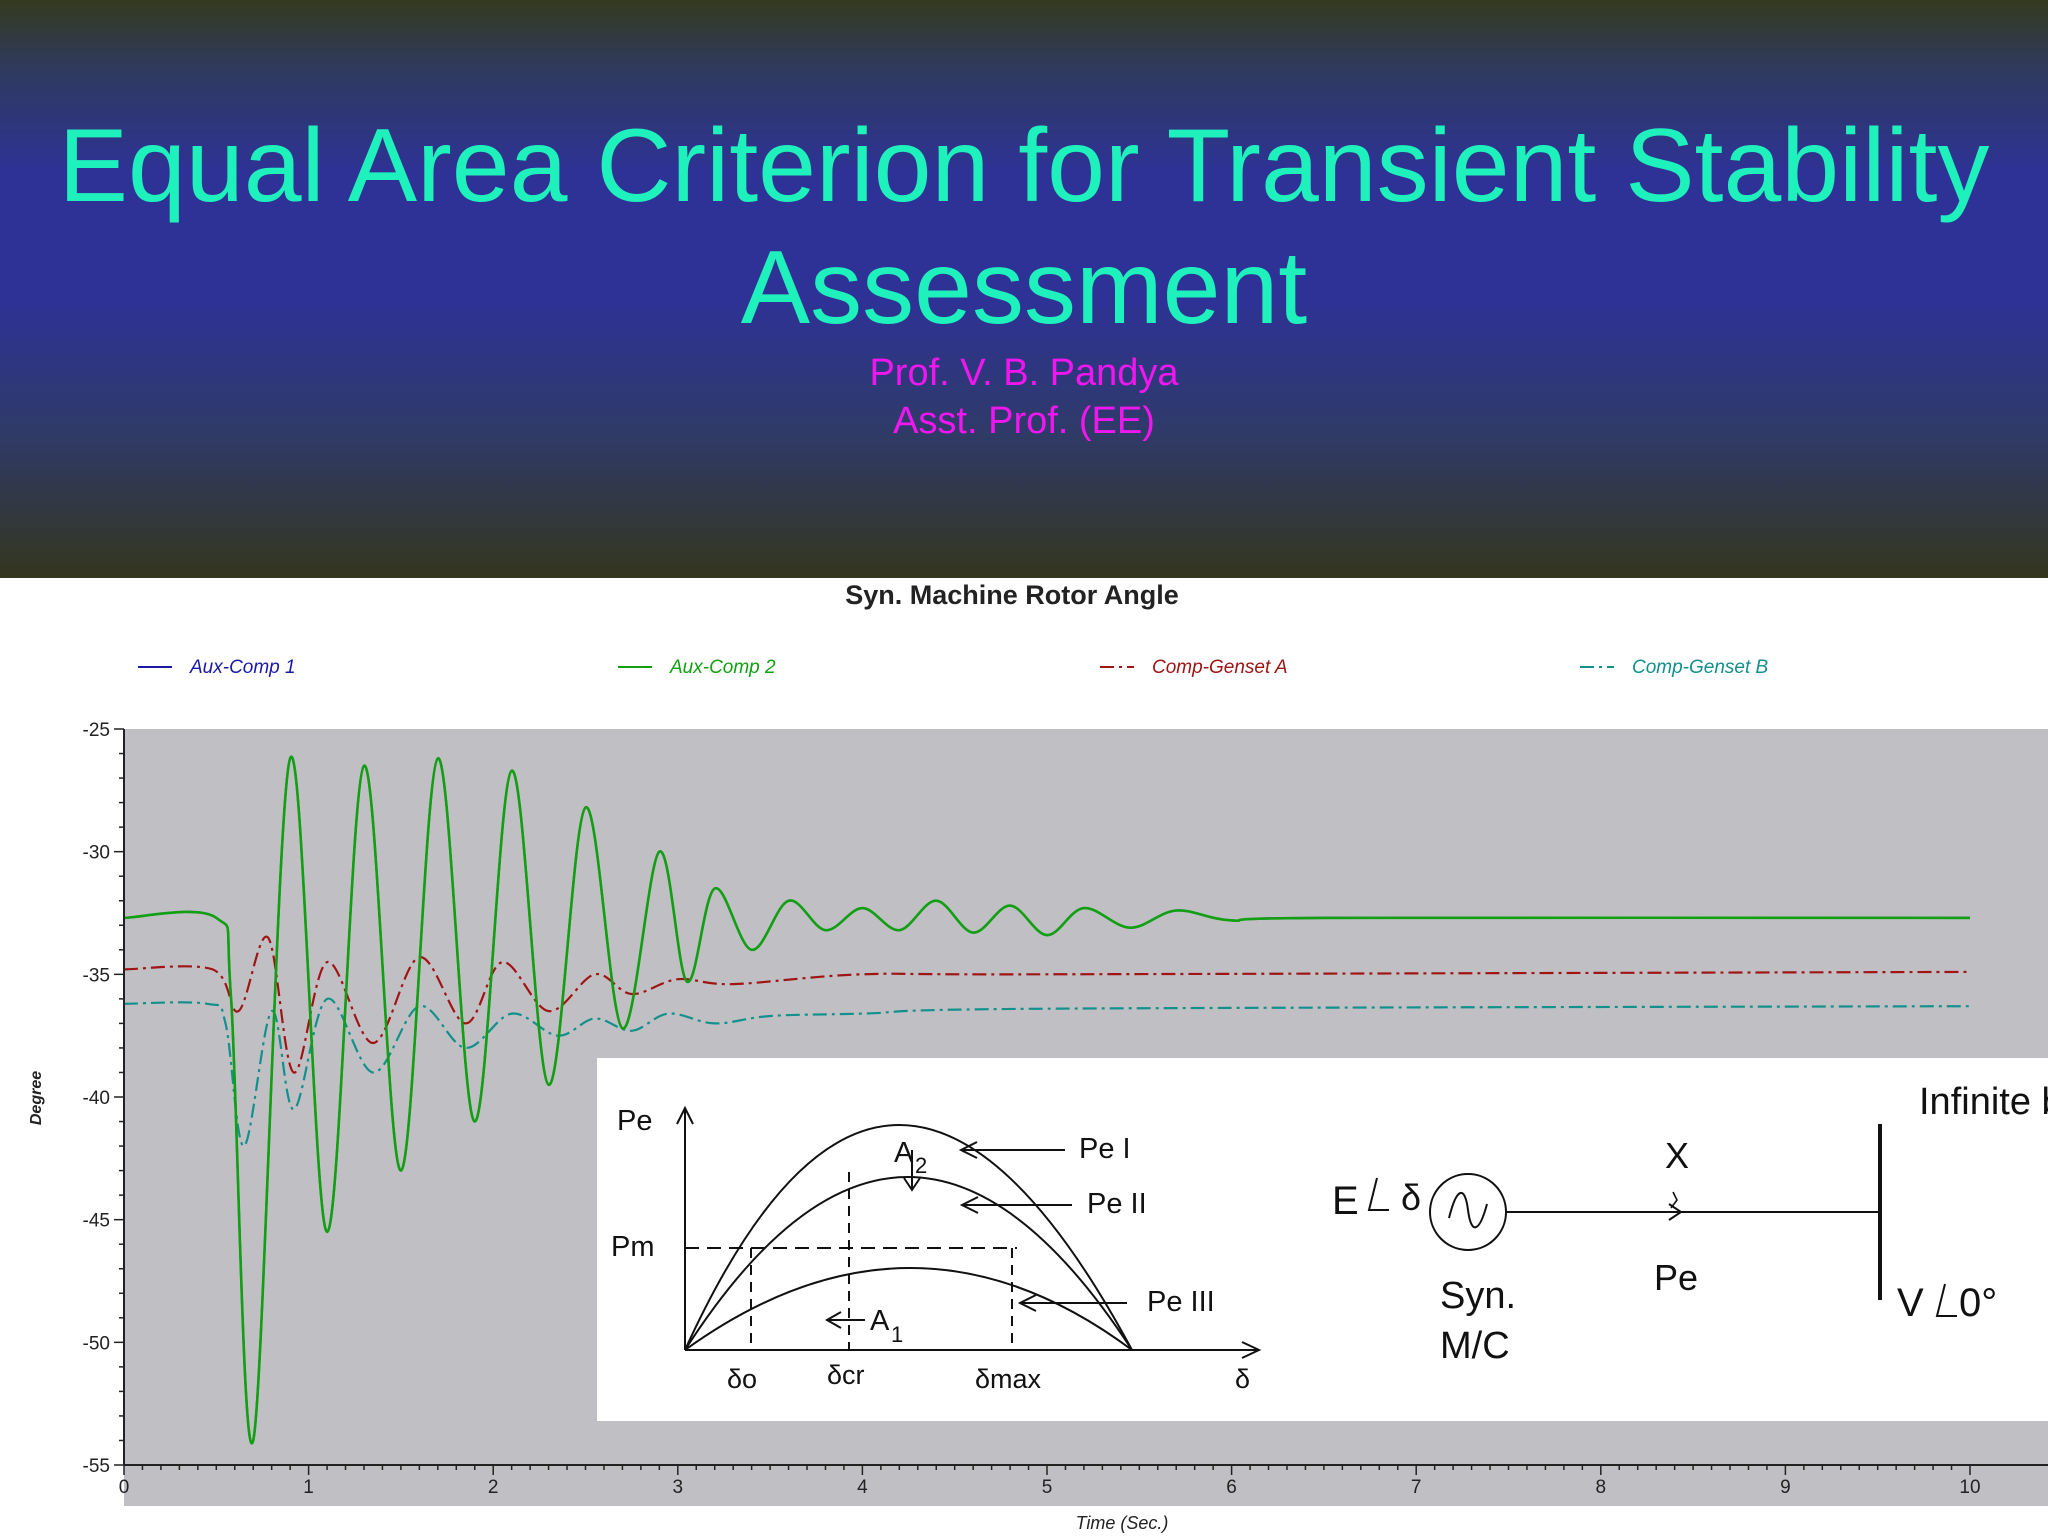 Image resolution: width=2048 pixels, height=1536 pixels. What do you see at coordinates (1411, 1197) in the screenshot?
I see `e-angle-label: δ` at bounding box center [1411, 1197].